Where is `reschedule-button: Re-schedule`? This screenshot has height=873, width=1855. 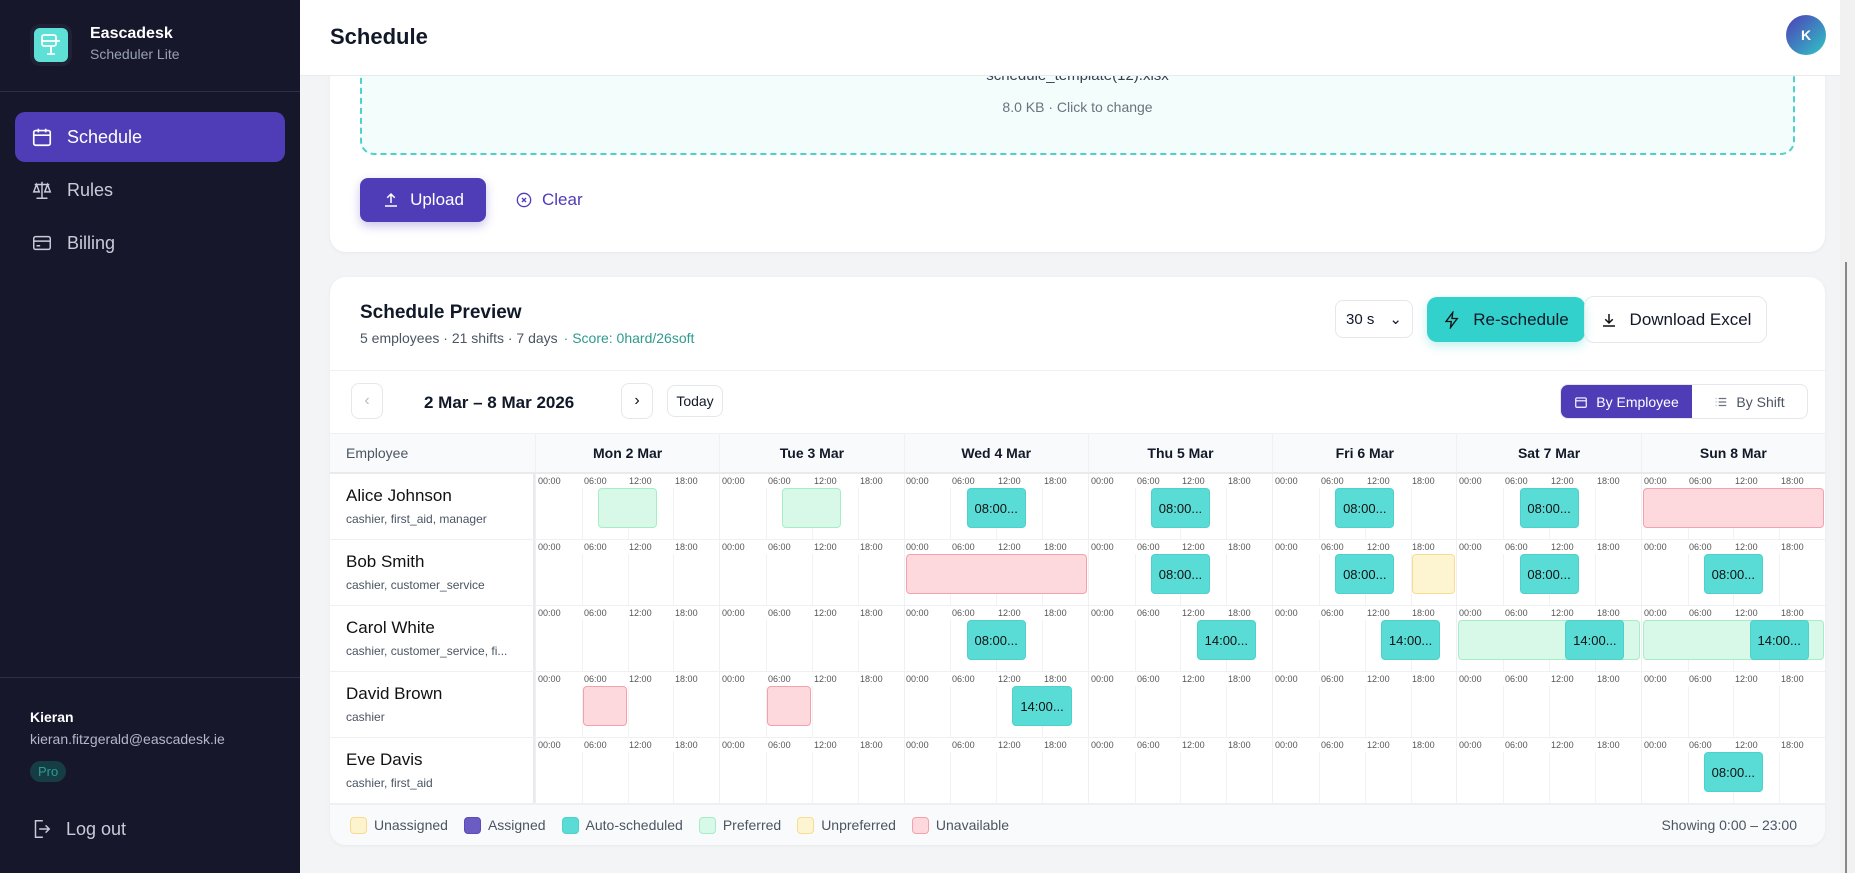 reschedule-button: Re-schedule is located at coordinates (1506, 319).